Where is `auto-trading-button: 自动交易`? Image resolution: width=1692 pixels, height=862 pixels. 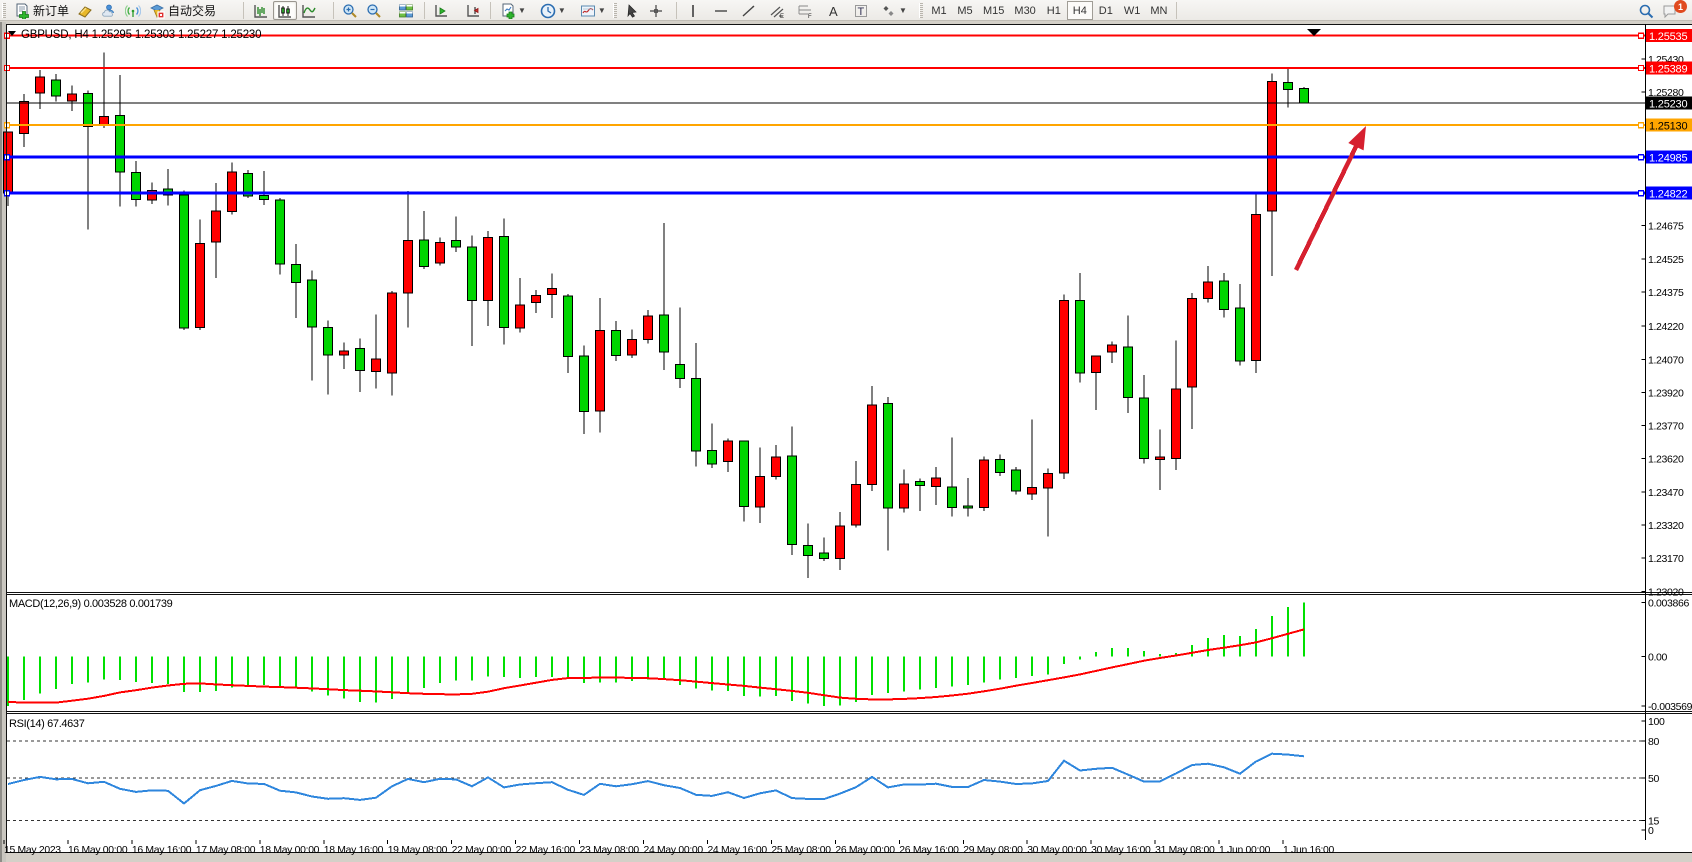
auto-trading-button: 自动交易 is located at coordinates (182, 10).